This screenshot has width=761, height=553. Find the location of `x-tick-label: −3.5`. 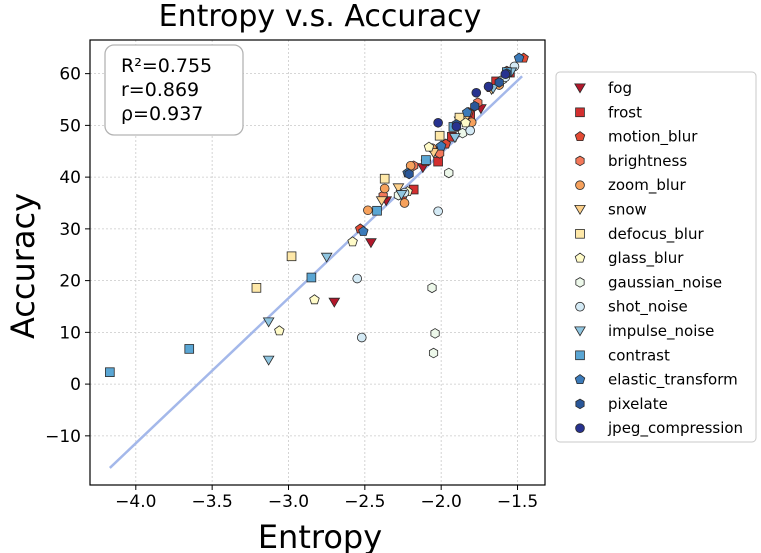

x-tick-label: −3.5 is located at coordinates (212, 502).